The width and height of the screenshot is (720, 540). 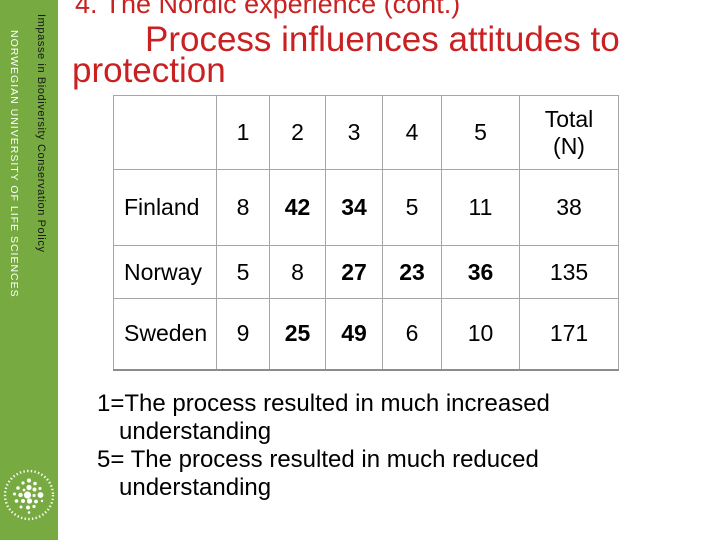 I want to click on value-cell: 11, so click(x=480, y=207).